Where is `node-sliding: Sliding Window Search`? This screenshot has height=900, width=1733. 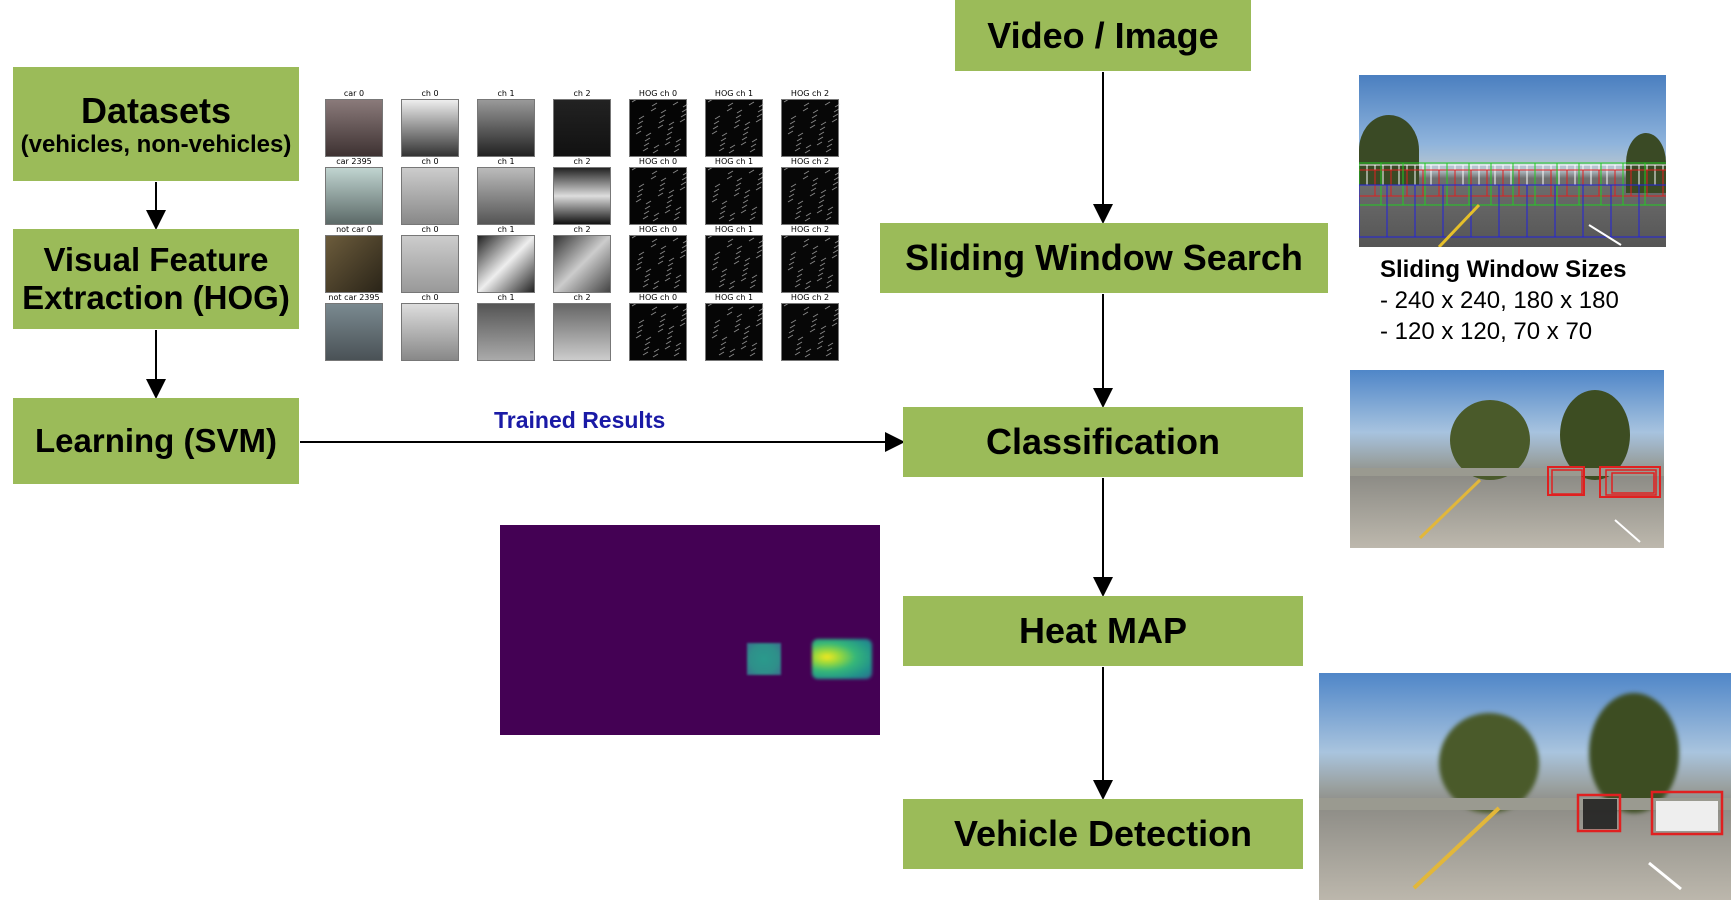
node-sliding: Sliding Window Search is located at coordinates (1104, 258).